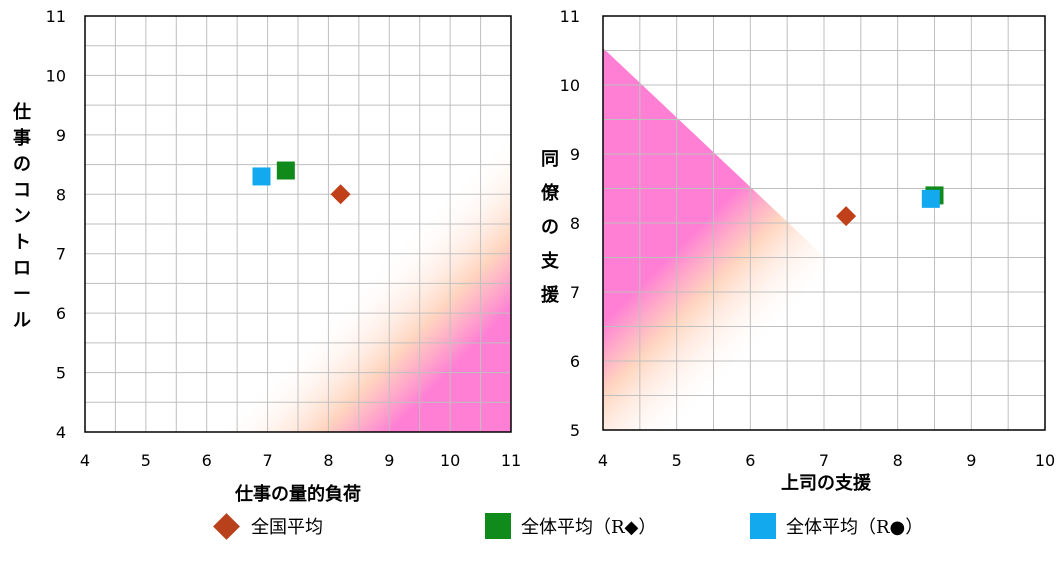 This screenshot has height=570, width=1060. What do you see at coordinates (498, 526) in the screenshot?
I see `green-square-icon` at bounding box center [498, 526].